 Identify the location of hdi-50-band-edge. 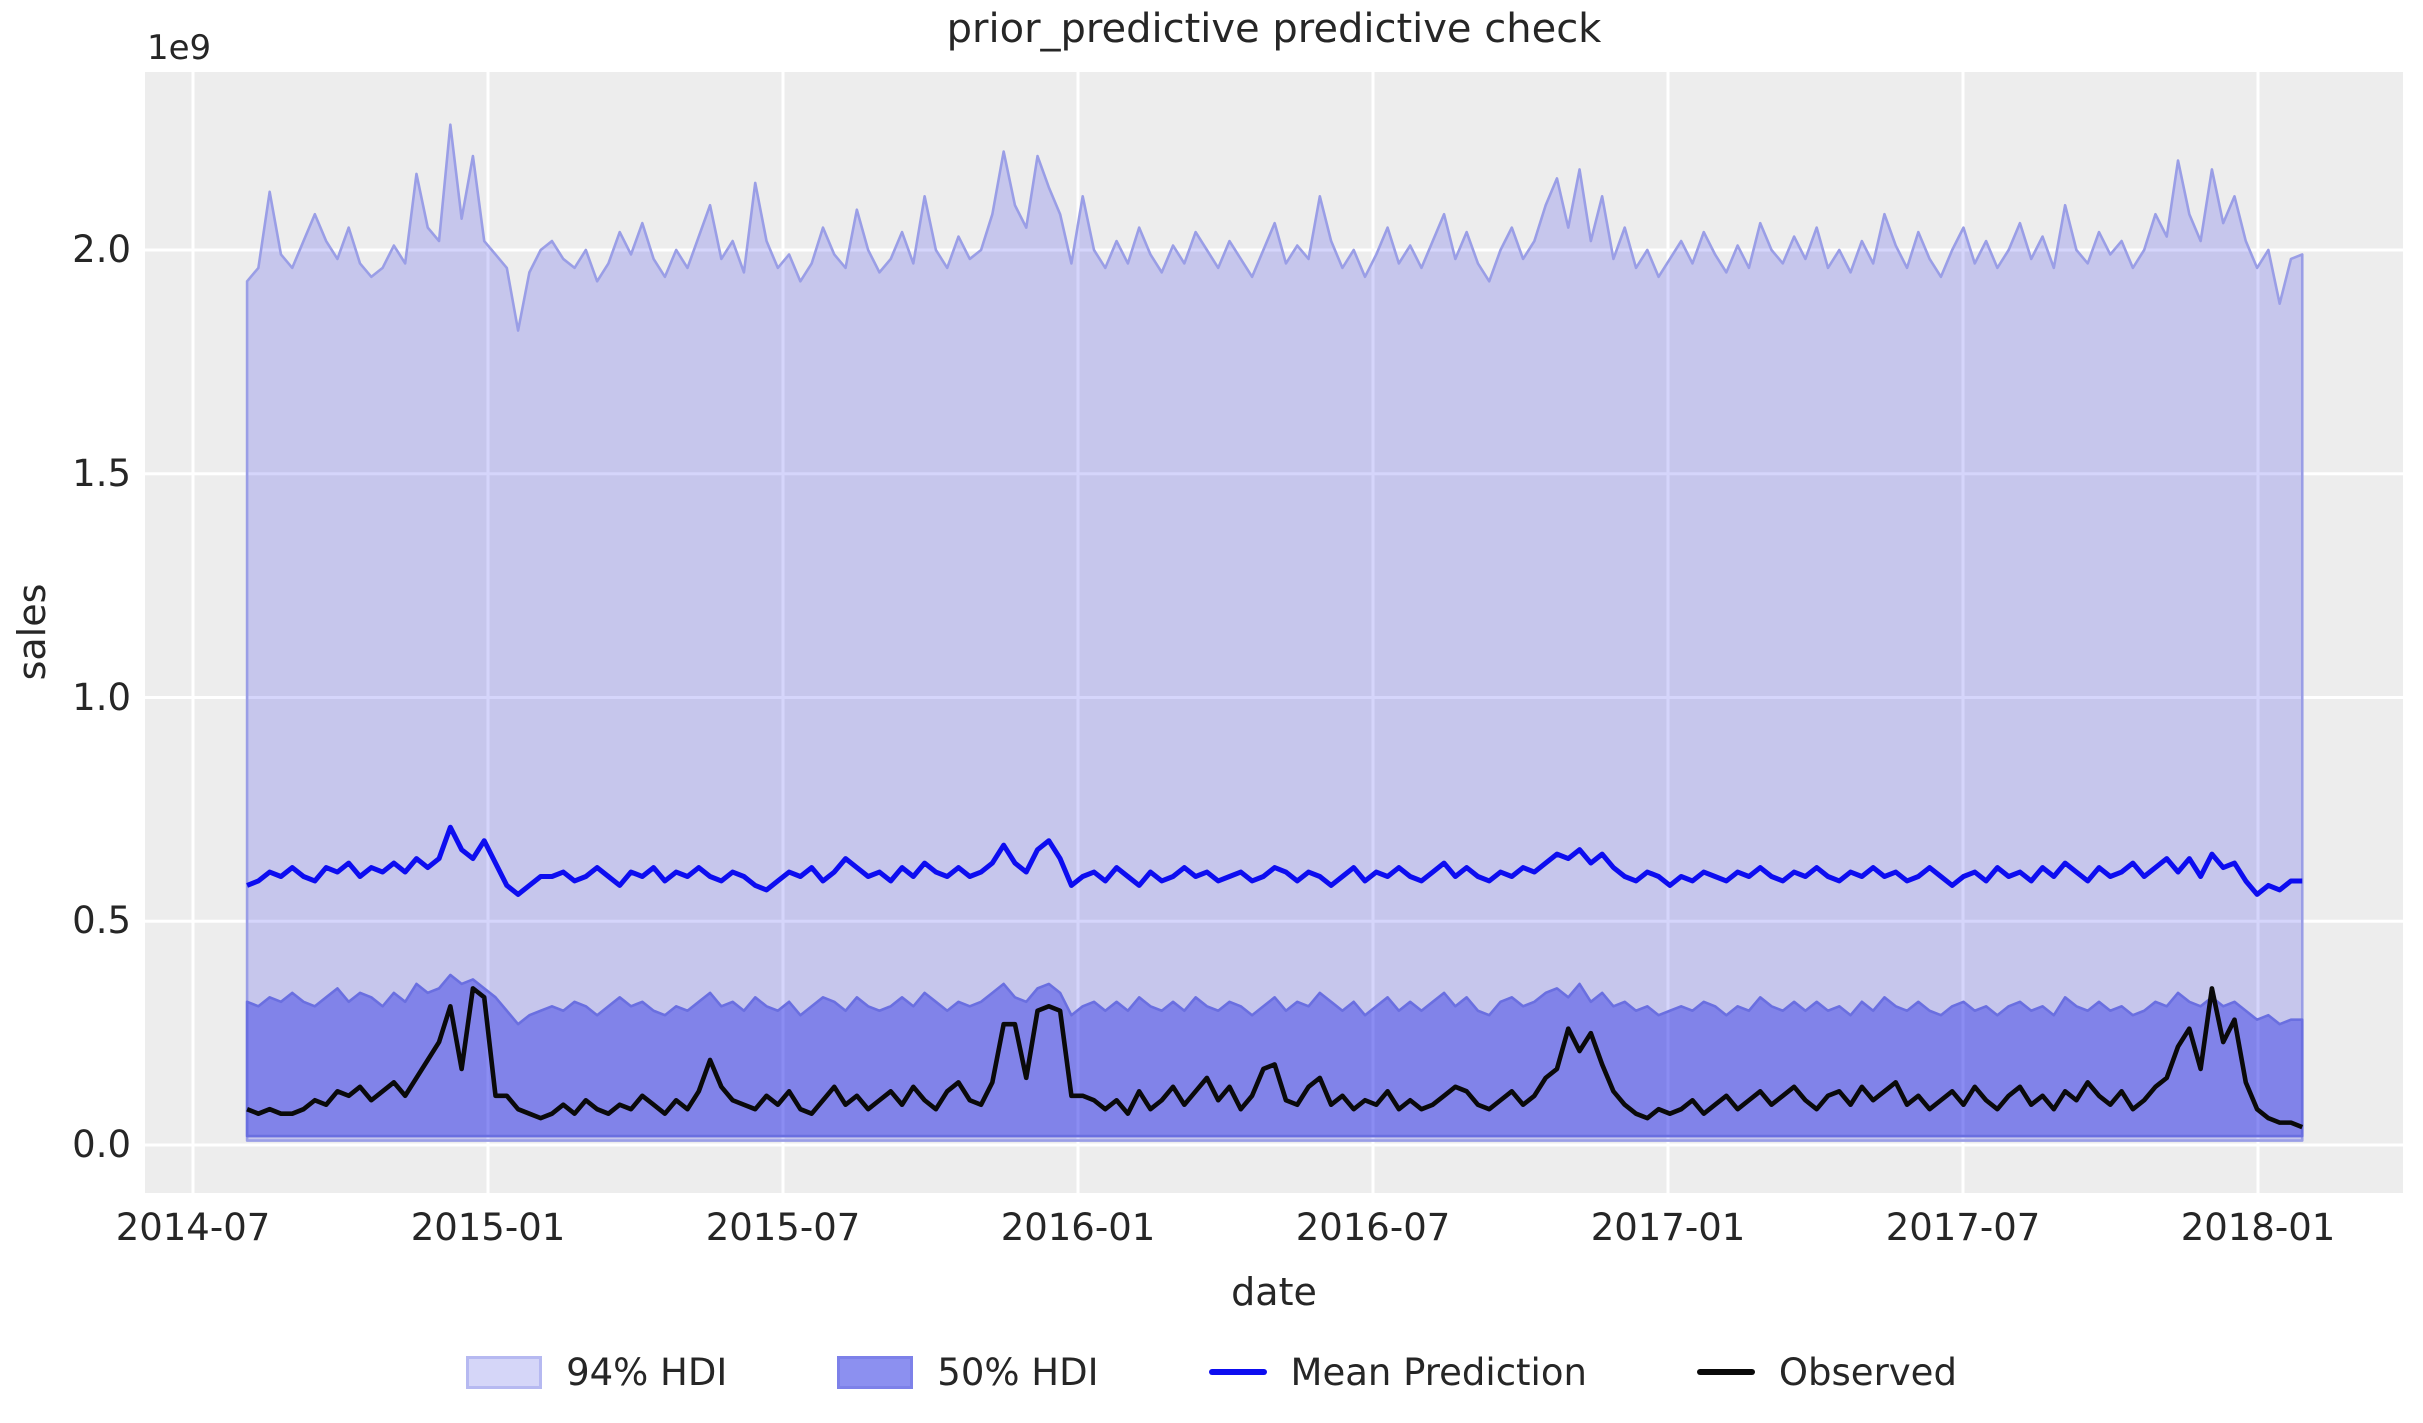
(1274, 1055).